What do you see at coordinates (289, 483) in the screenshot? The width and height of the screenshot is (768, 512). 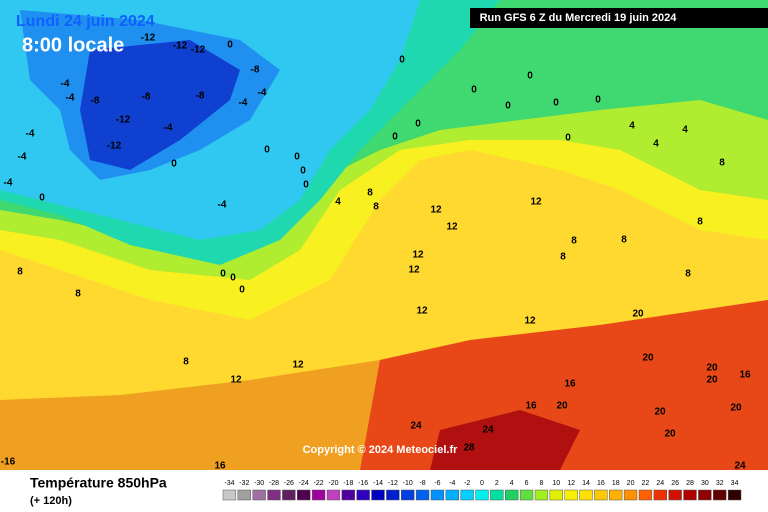 I see `legend-tick-label: -26` at bounding box center [289, 483].